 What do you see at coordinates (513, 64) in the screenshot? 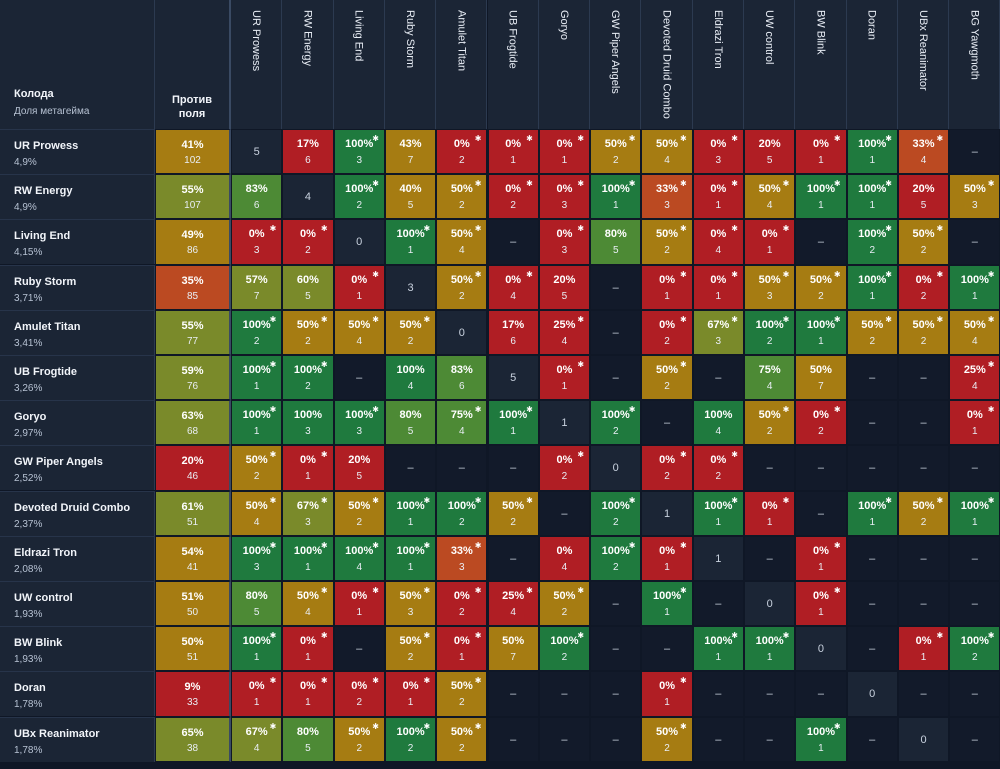
I see `column-header: UB Frogtide` at bounding box center [513, 64].